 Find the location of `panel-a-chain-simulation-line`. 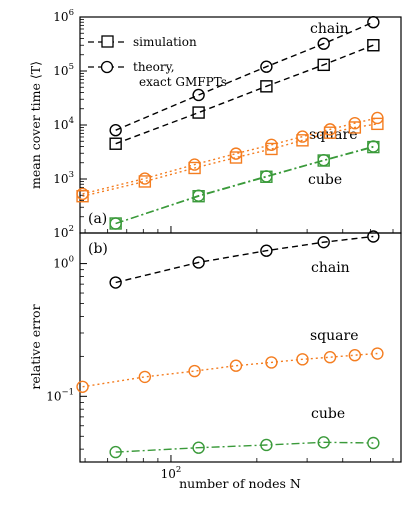

panel-a-chain-simulation-line is located at coordinates (244, 94).